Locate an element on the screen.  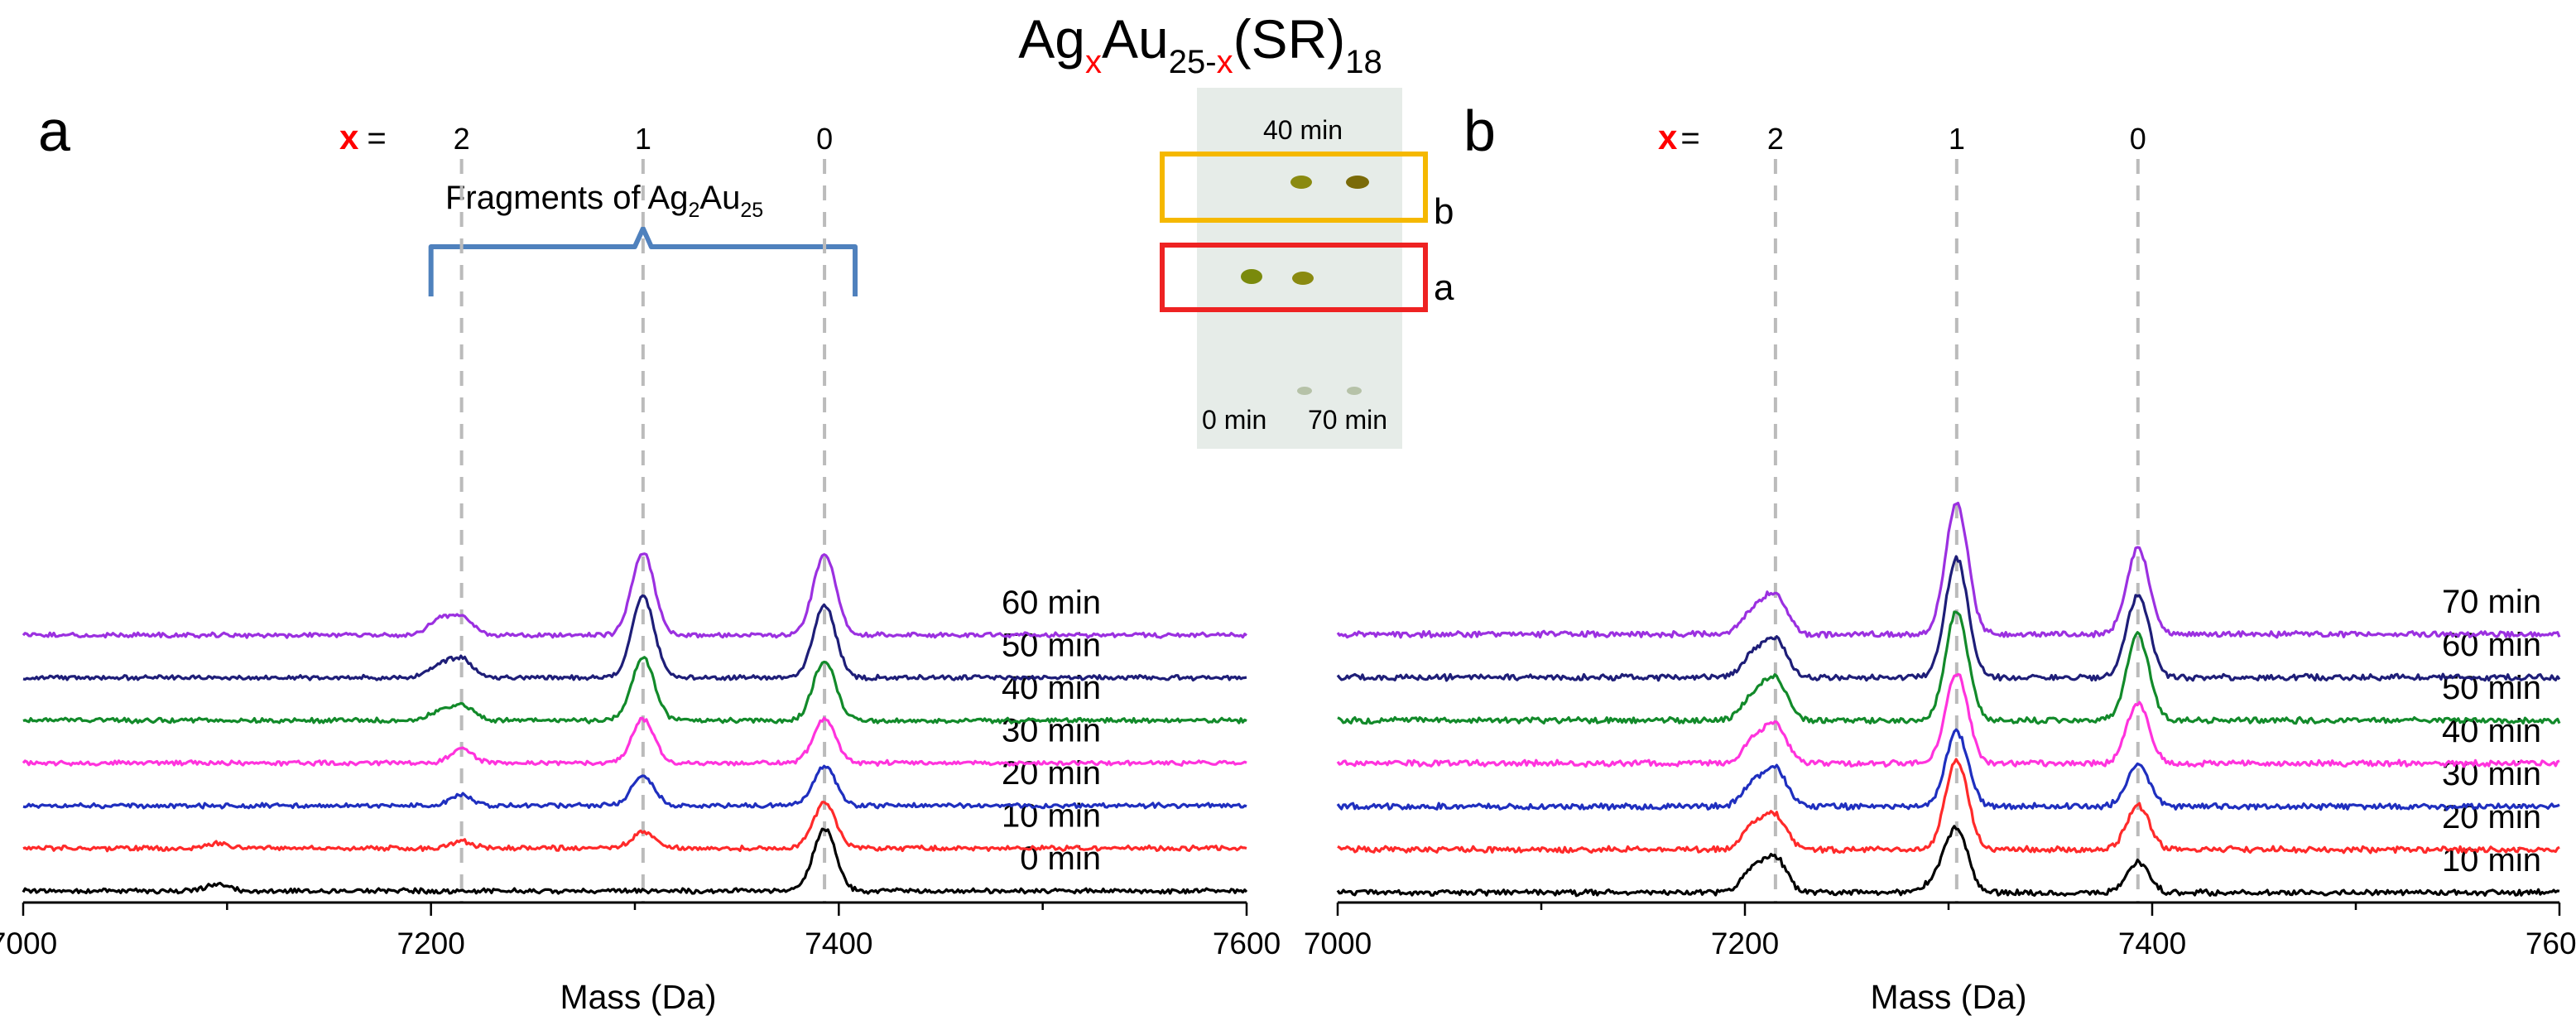
panel-a-x-equals: x = is located at coordinates (363, 137).